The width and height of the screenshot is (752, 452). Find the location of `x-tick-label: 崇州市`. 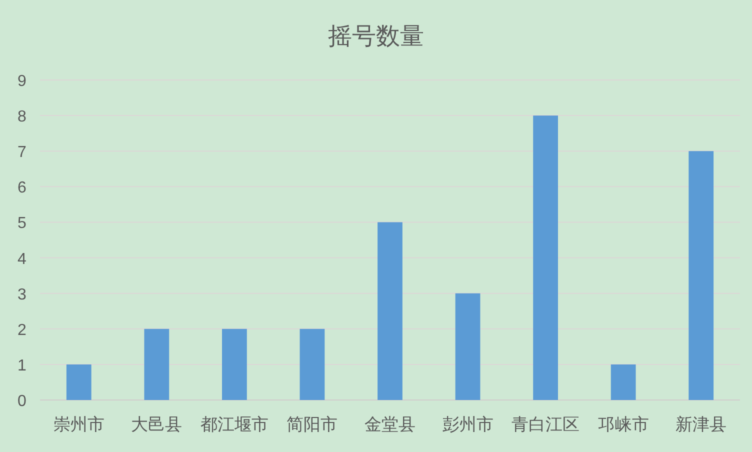

x-tick-label: 崇州市 is located at coordinates (78, 424).